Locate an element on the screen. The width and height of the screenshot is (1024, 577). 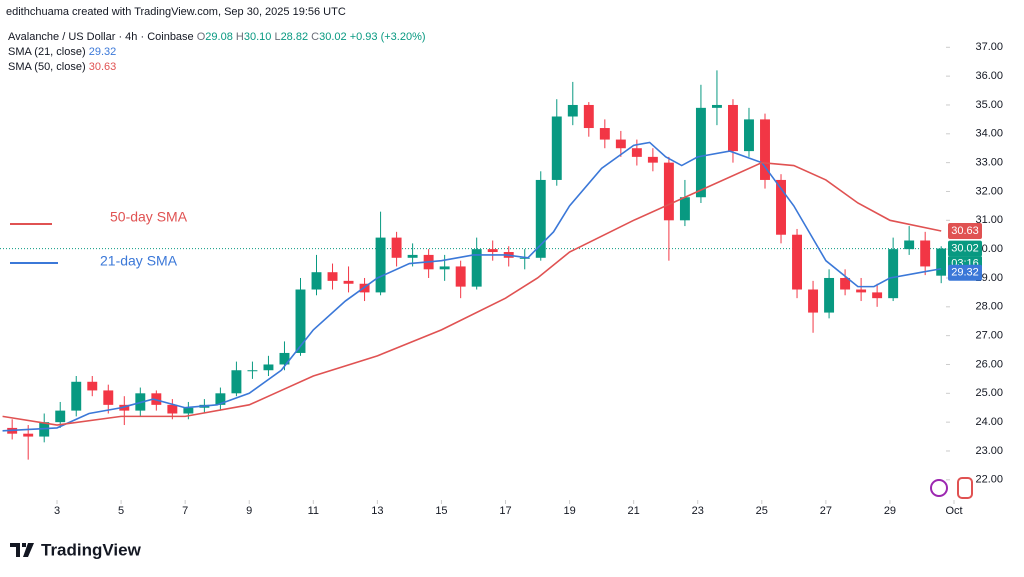
x-tick-label: 23 is located at coordinates (698, 511).